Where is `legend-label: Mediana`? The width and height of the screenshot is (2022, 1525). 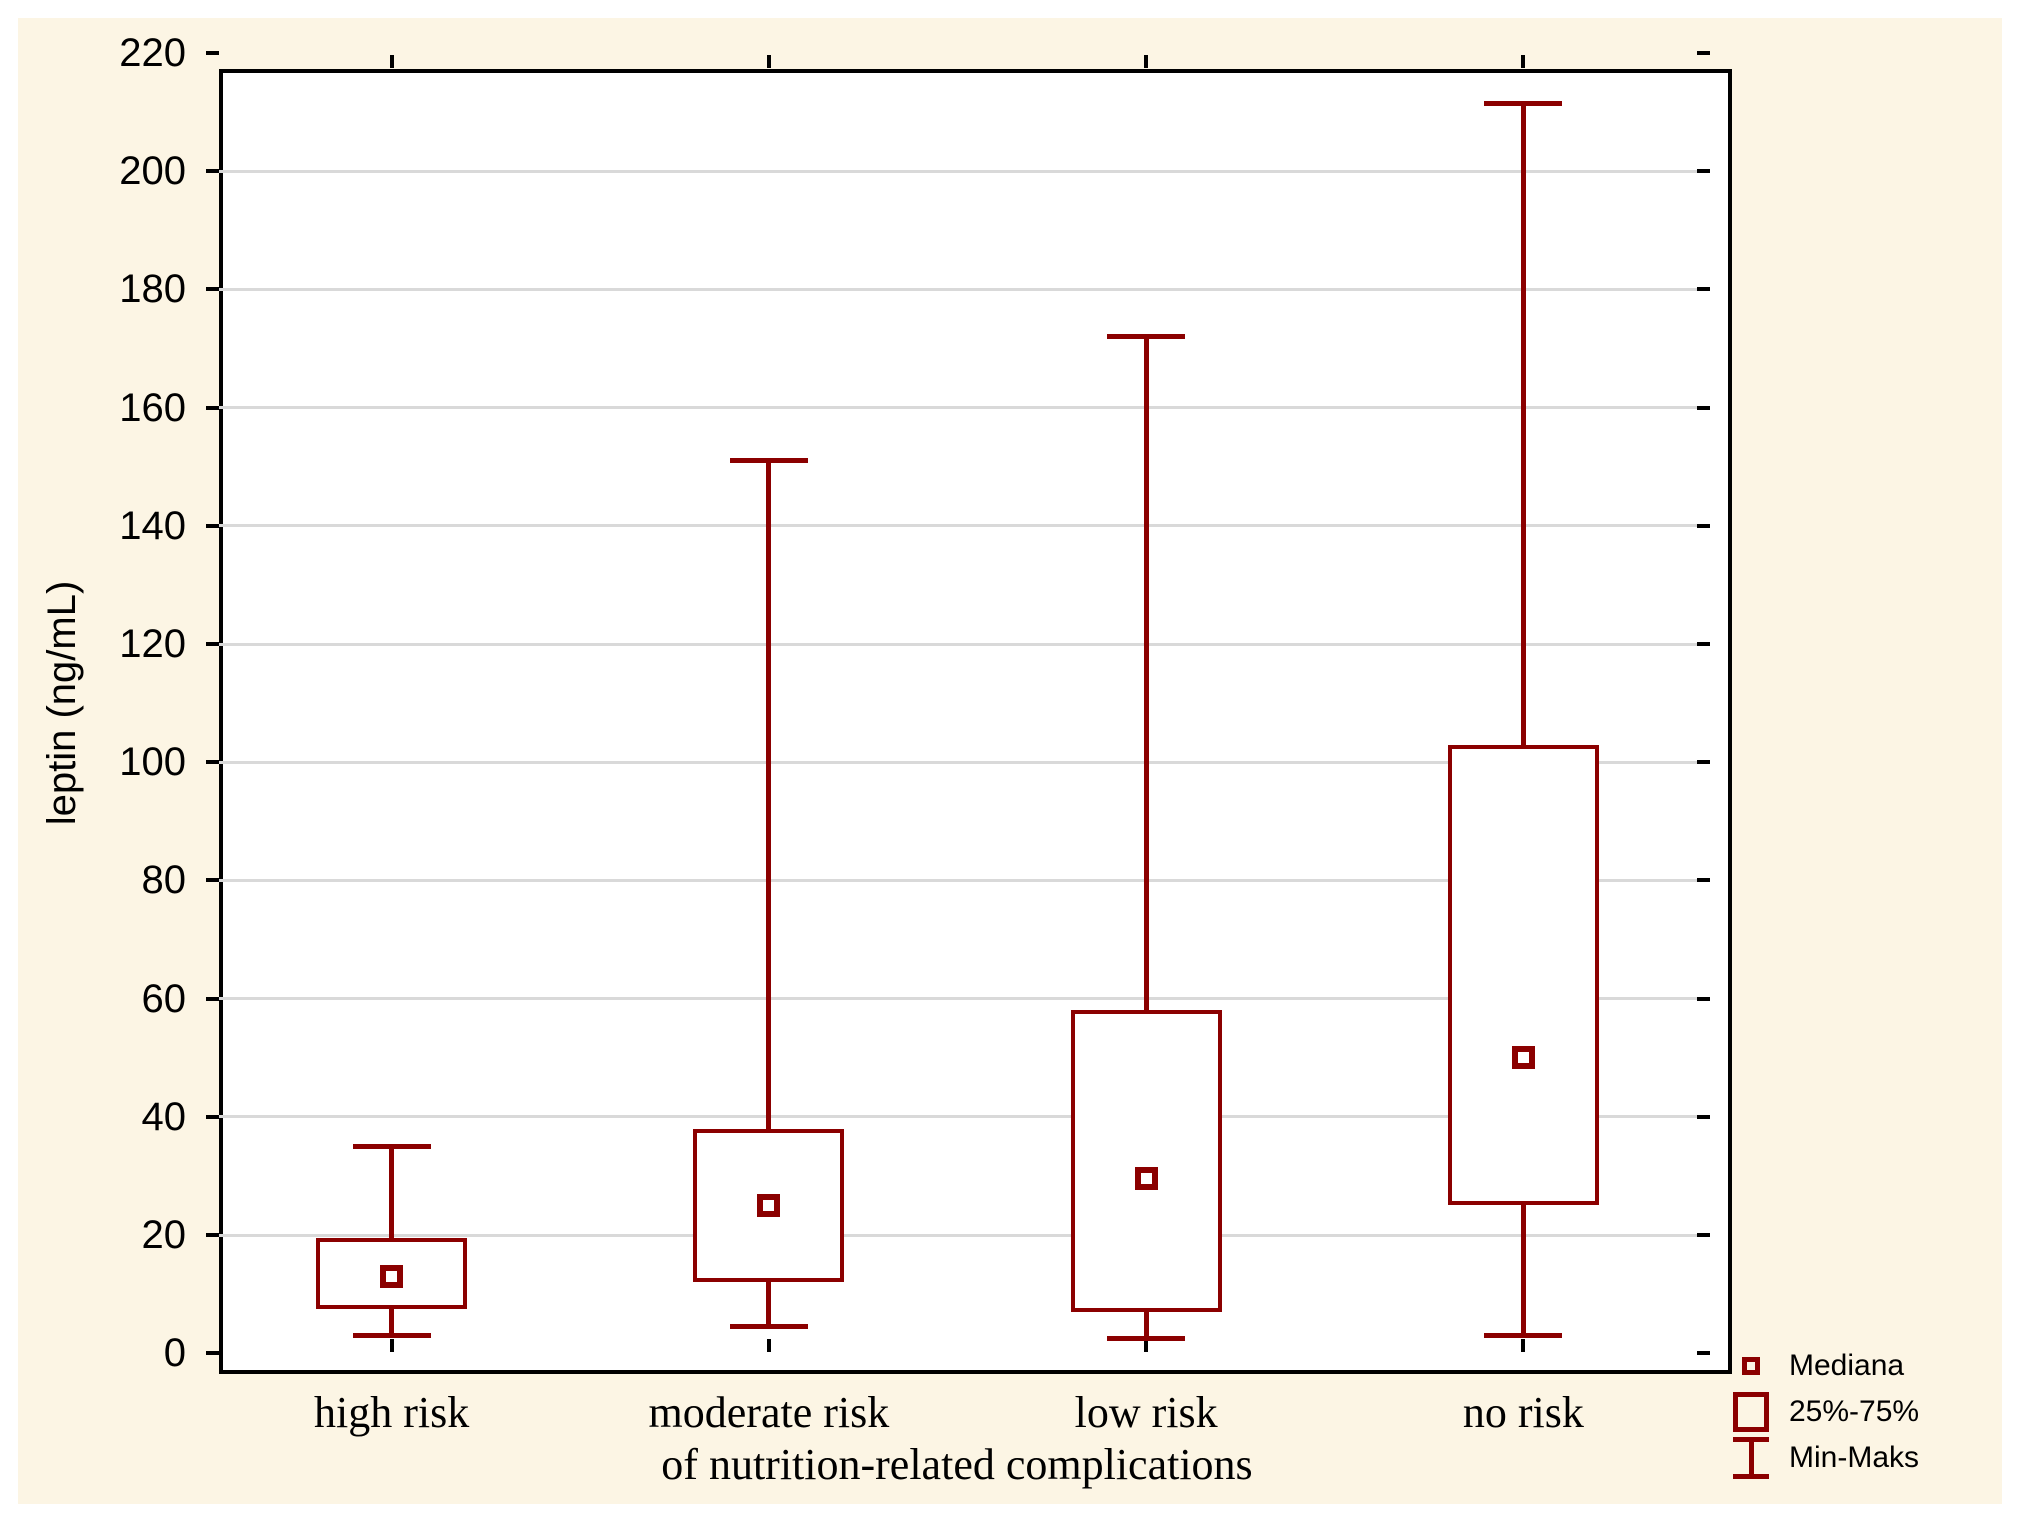 legend-label: Mediana is located at coordinates (1847, 1365).